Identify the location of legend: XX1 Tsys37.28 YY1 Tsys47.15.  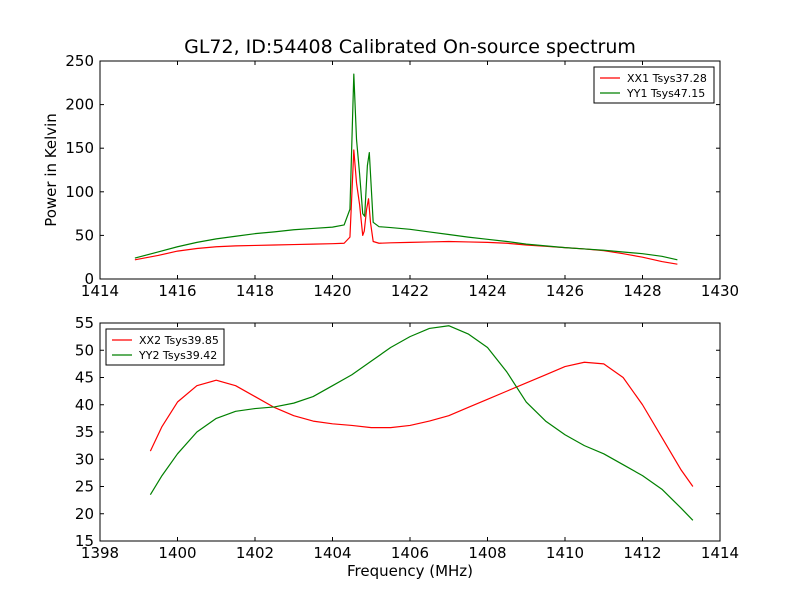
(654, 85).